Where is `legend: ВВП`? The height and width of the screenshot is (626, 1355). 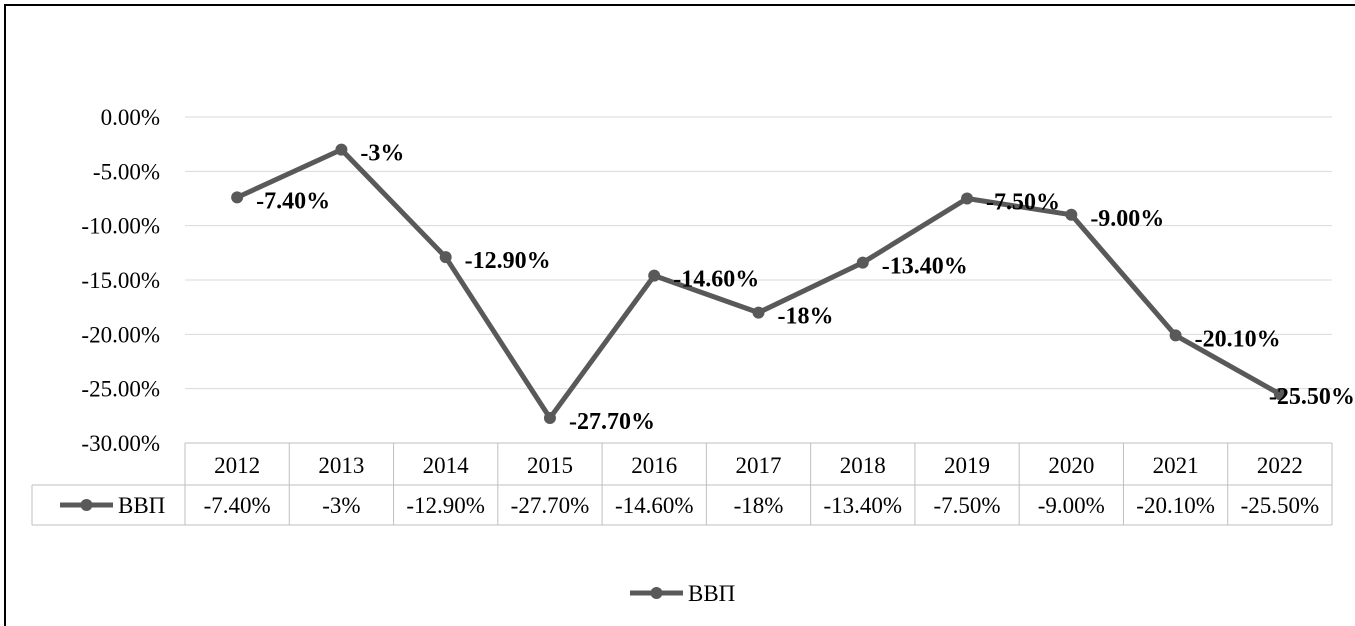 legend: ВВП is located at coordinates (682, 593).